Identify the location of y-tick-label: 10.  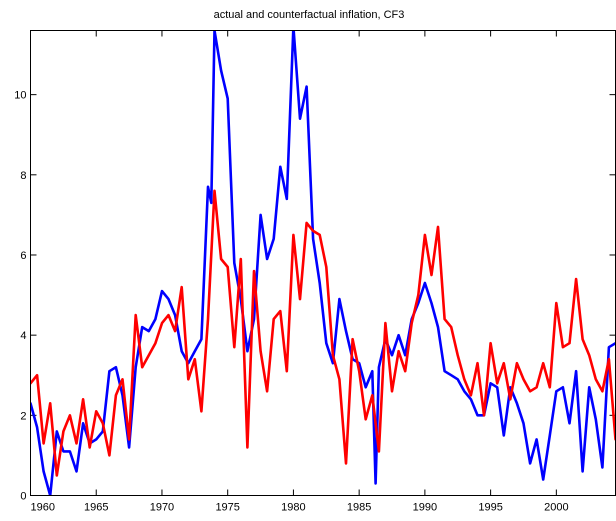
(20, 96).